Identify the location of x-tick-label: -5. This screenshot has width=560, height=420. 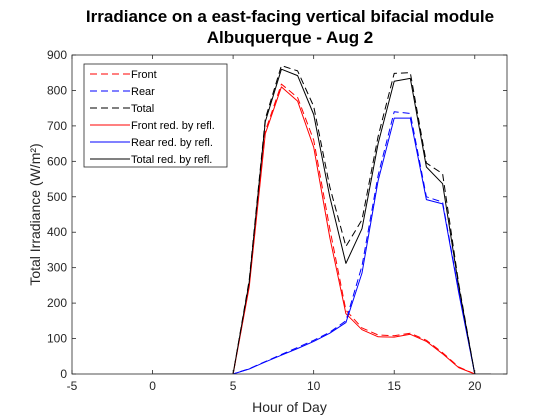
(72, 386).